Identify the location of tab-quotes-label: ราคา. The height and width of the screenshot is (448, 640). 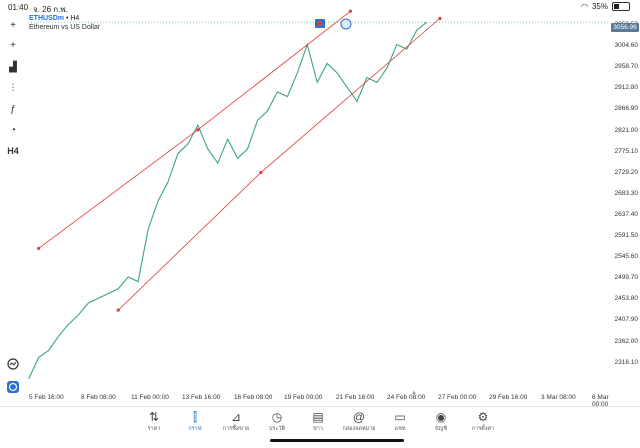
(154, 429).